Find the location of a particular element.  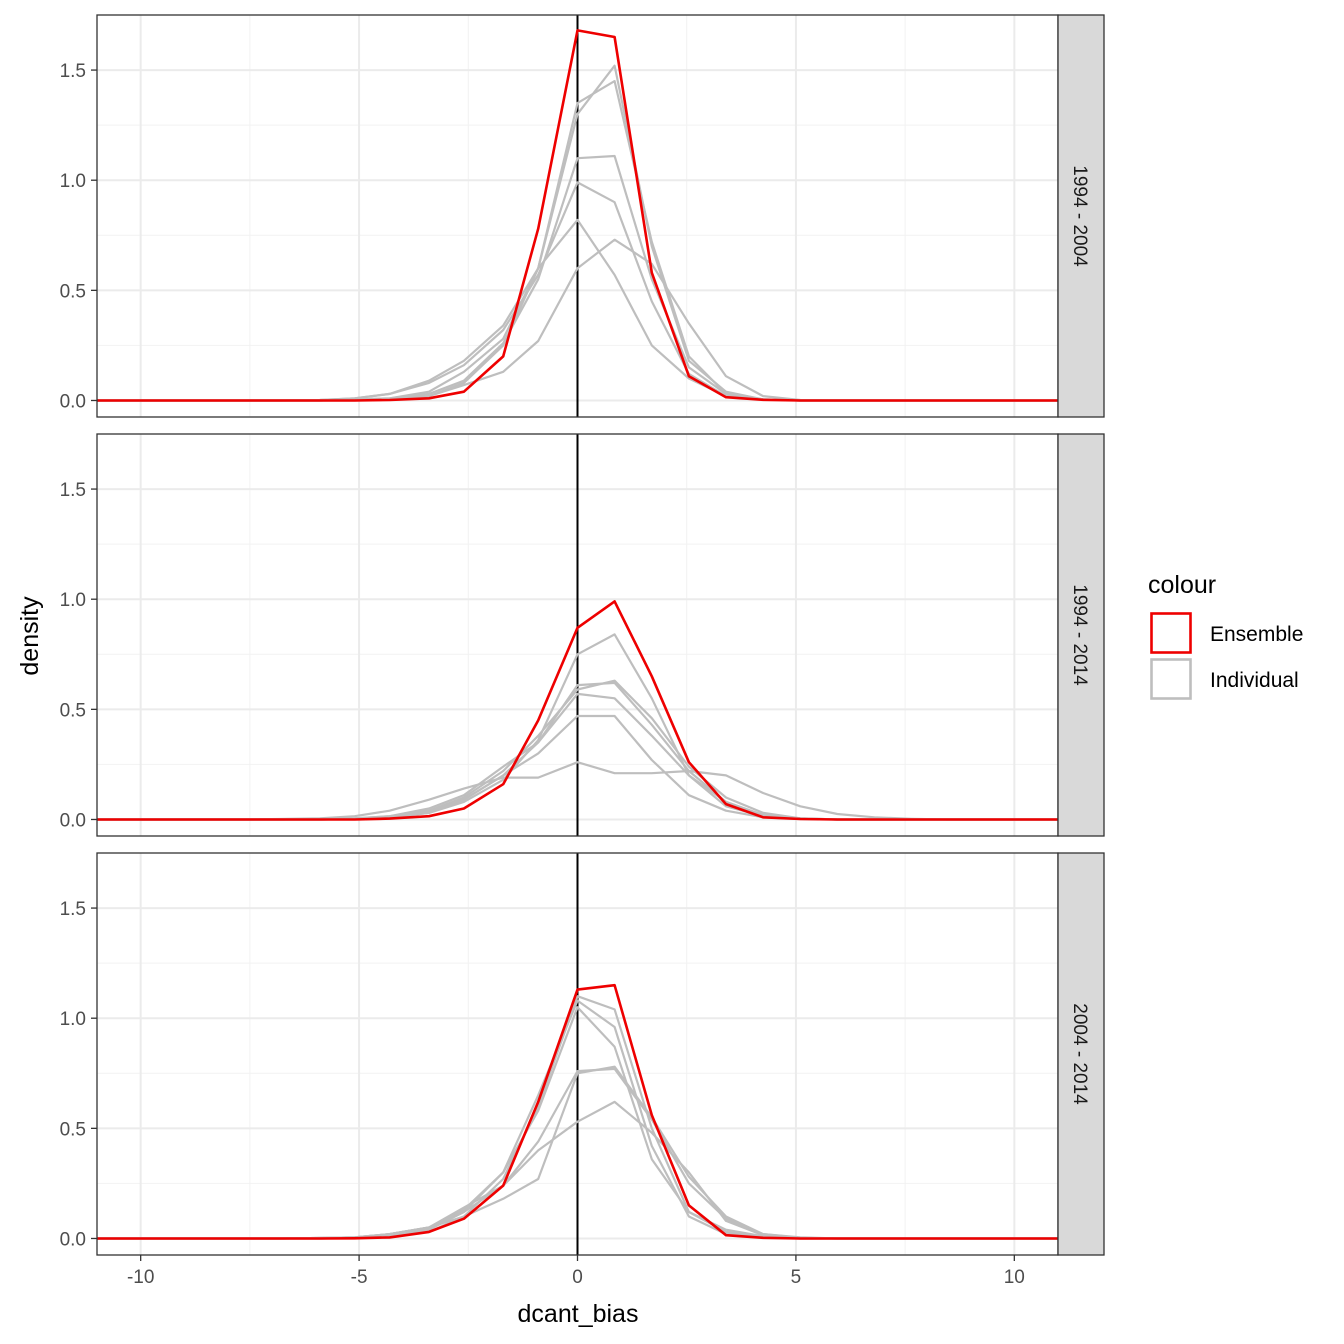

y-axis-title: density is located at coordinates (30, 636).